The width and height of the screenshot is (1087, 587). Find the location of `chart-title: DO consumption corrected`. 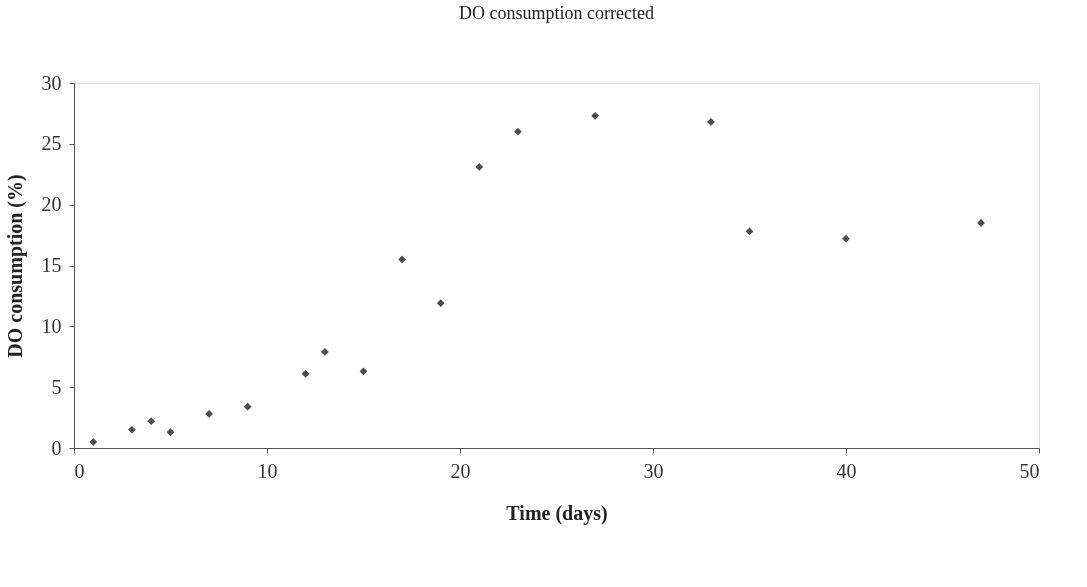

chart-title: DO consumption corrected is located at coordinates (556, 13).